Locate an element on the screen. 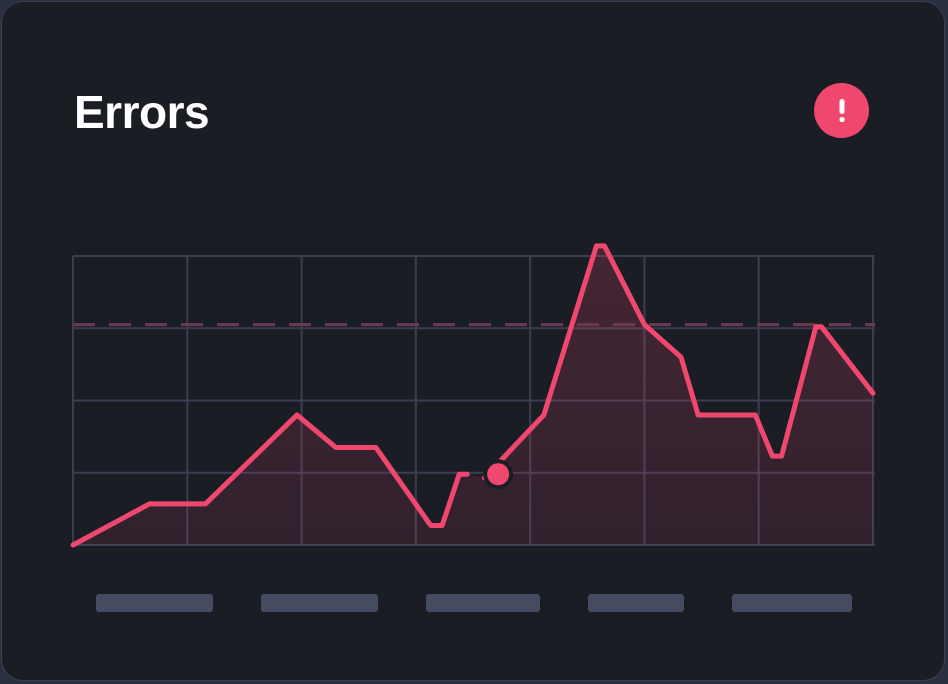 The width and height of the screenshot is (948, 684). highlight-point is located at coordinates (498, 474).